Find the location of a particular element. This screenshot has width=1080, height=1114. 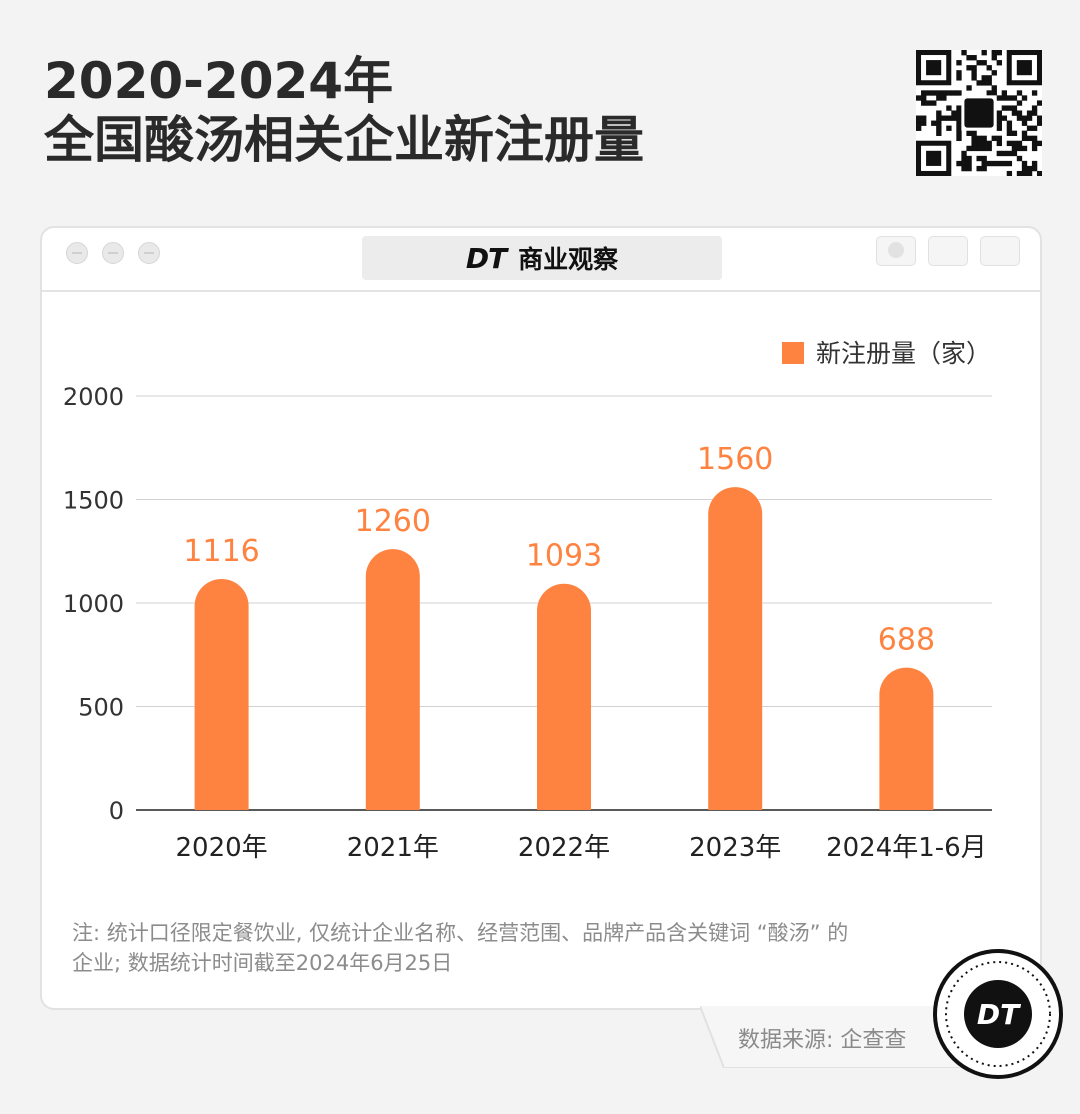

y-tick-label: 1500 is located at coordinates (93, 501).